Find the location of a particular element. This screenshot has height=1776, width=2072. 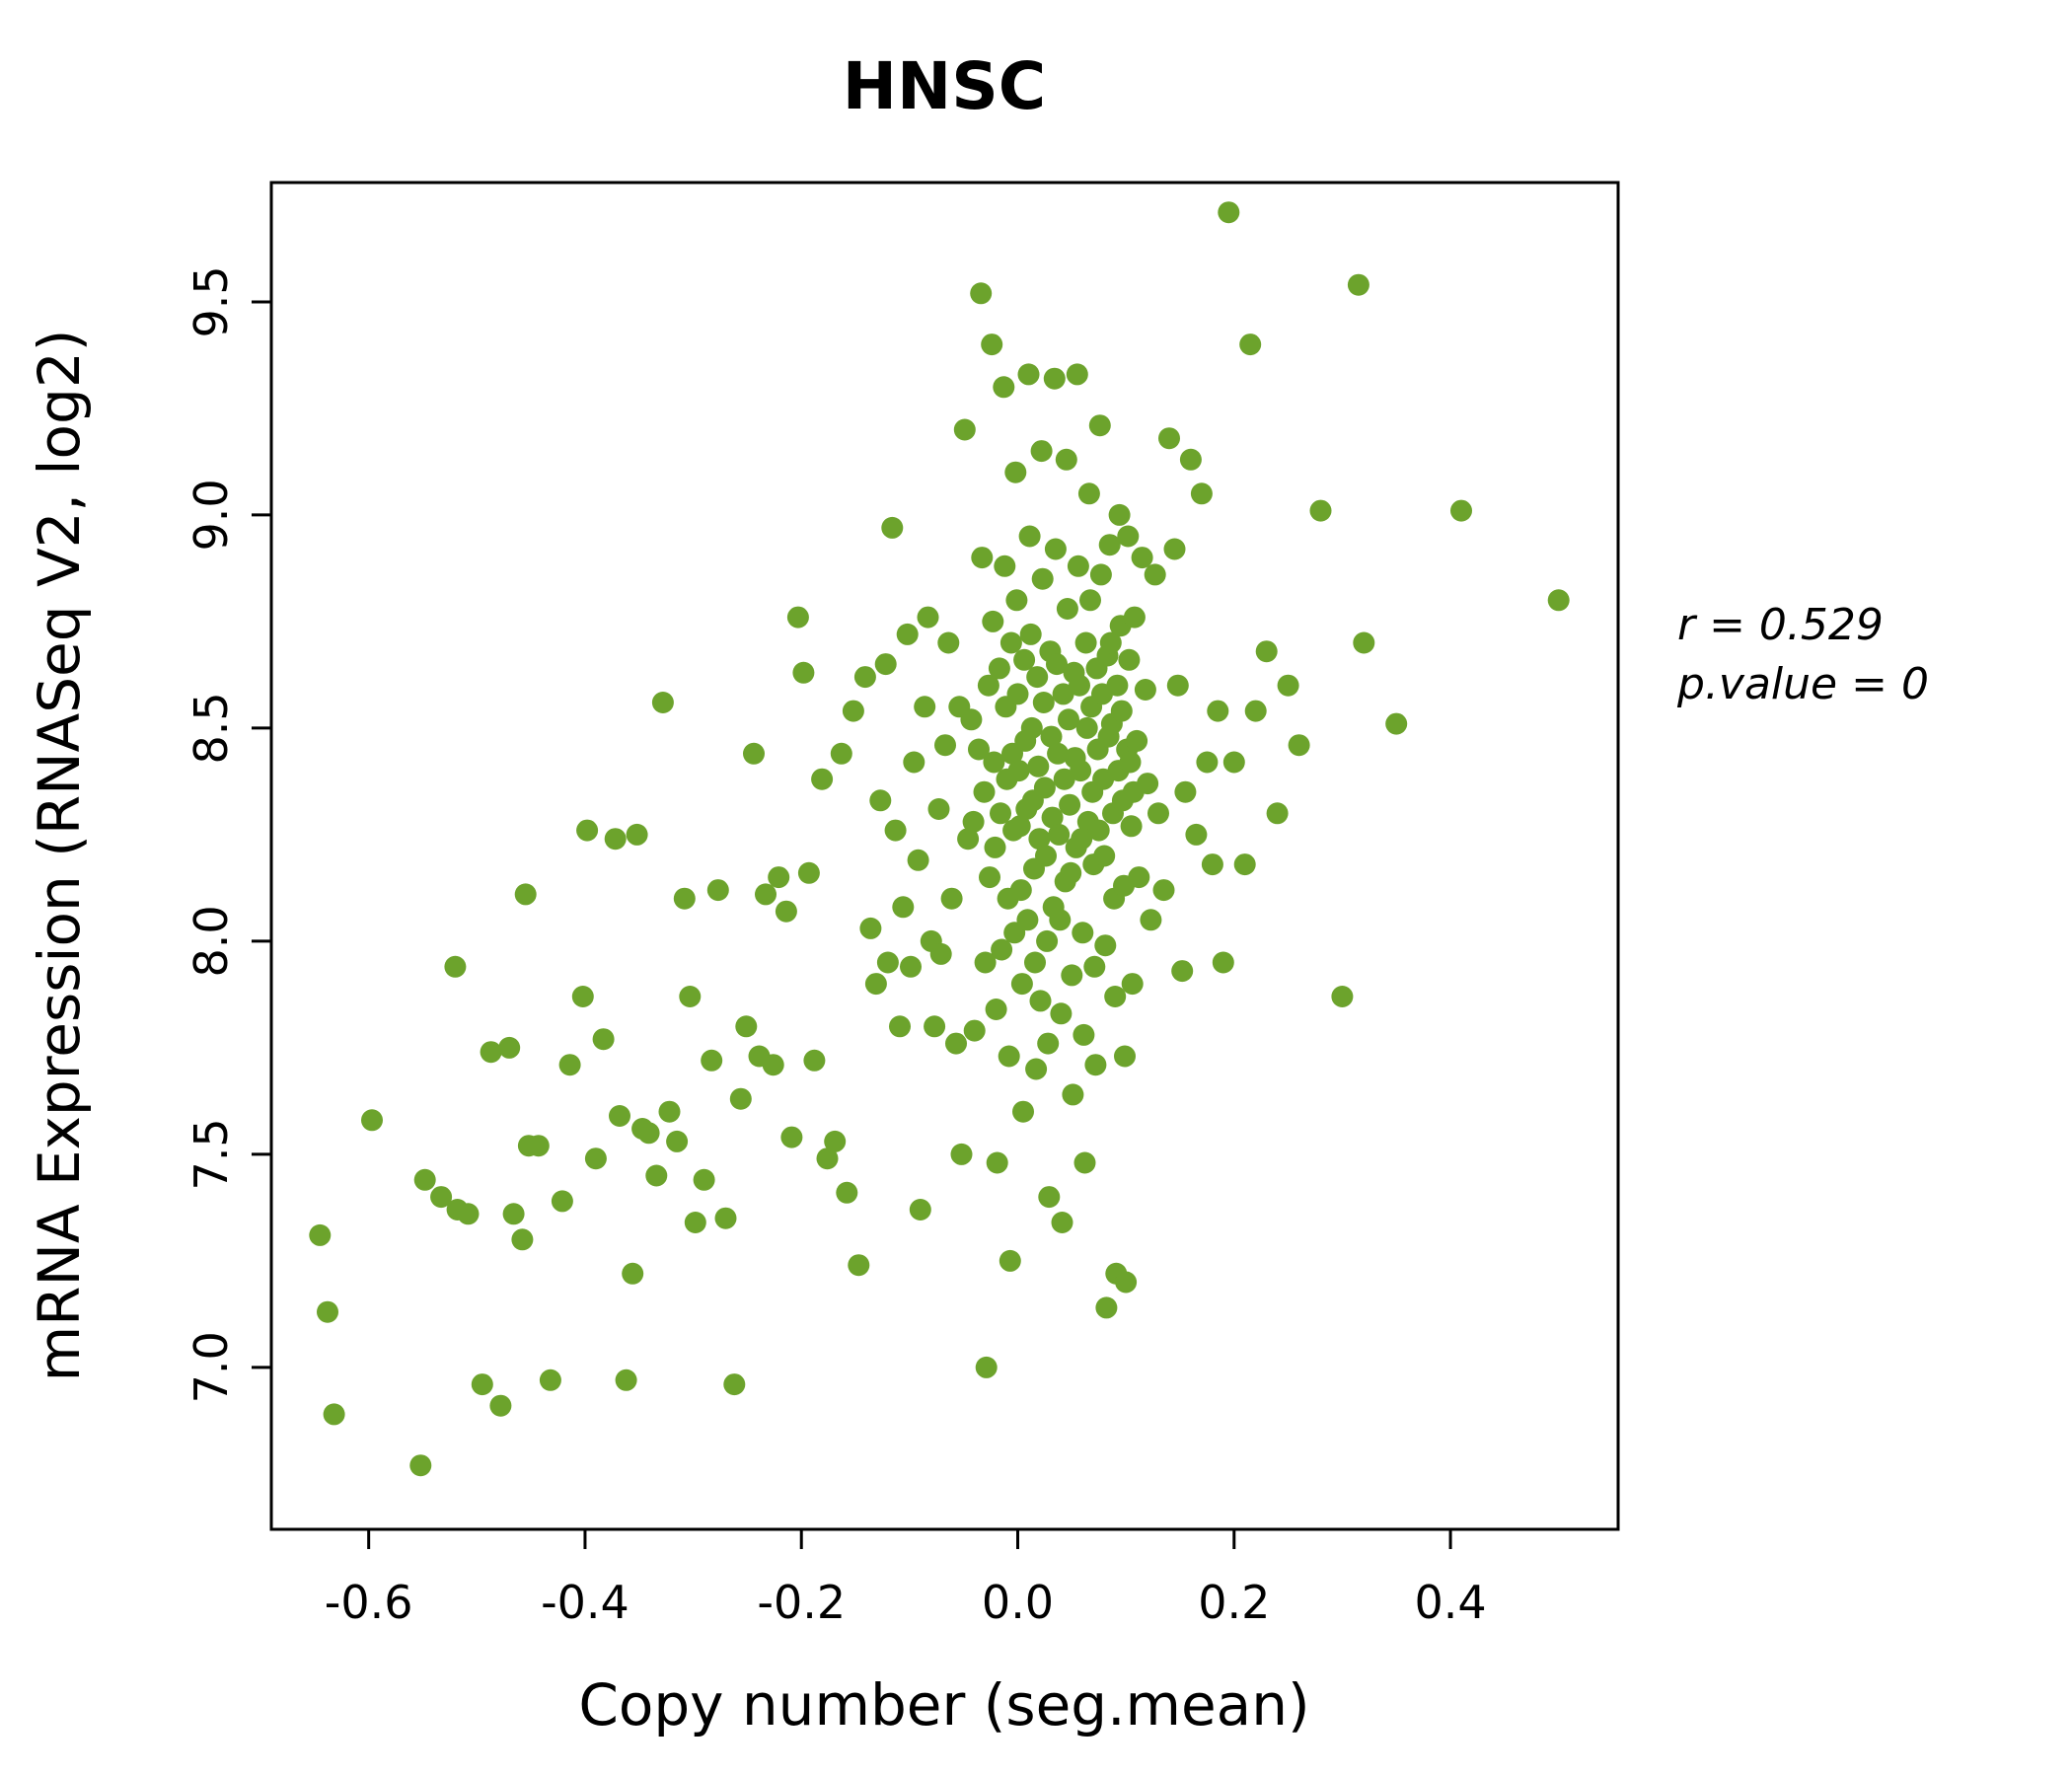

y-axis-ticks: 7.0 7.5 8.0 8.5 9.0 9.5 is located at coordinates (228, 834).